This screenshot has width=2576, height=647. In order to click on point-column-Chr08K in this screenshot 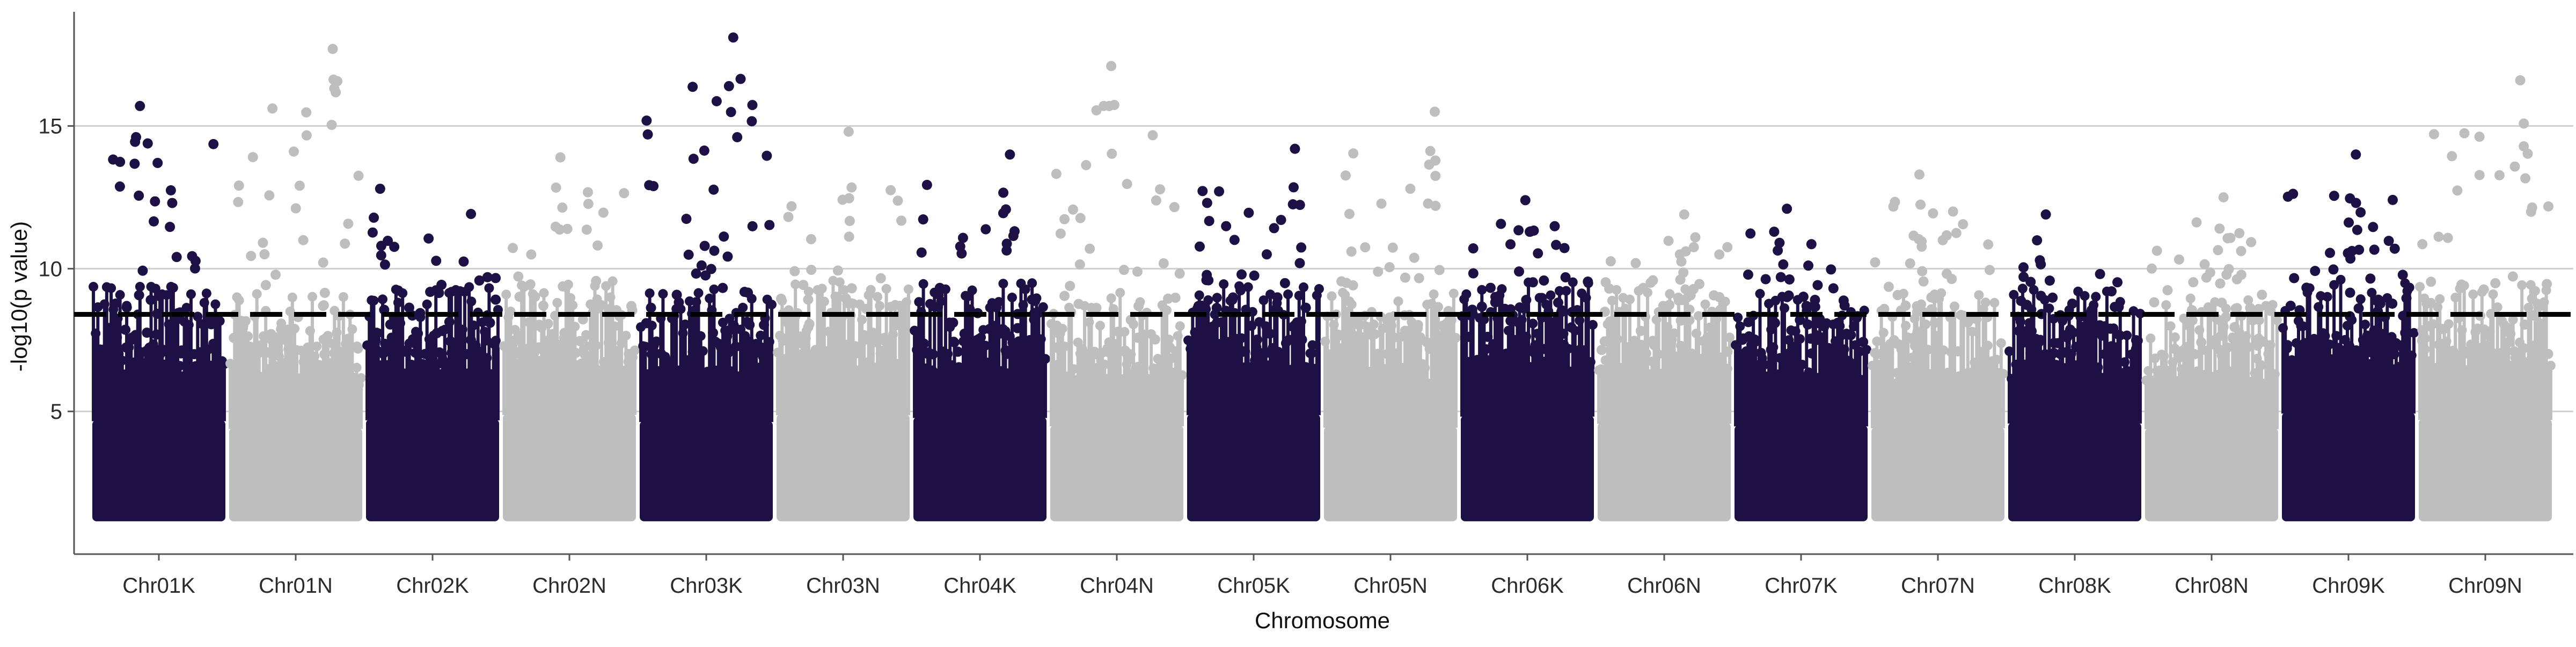, I will do `click(2131, 389)`.